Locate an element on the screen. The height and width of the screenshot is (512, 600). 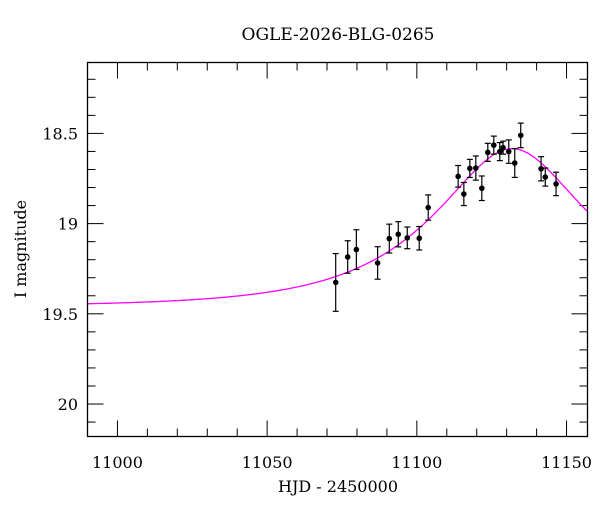
x-axis-label: HJD - 2450000 is located at coordinates (338, 486).